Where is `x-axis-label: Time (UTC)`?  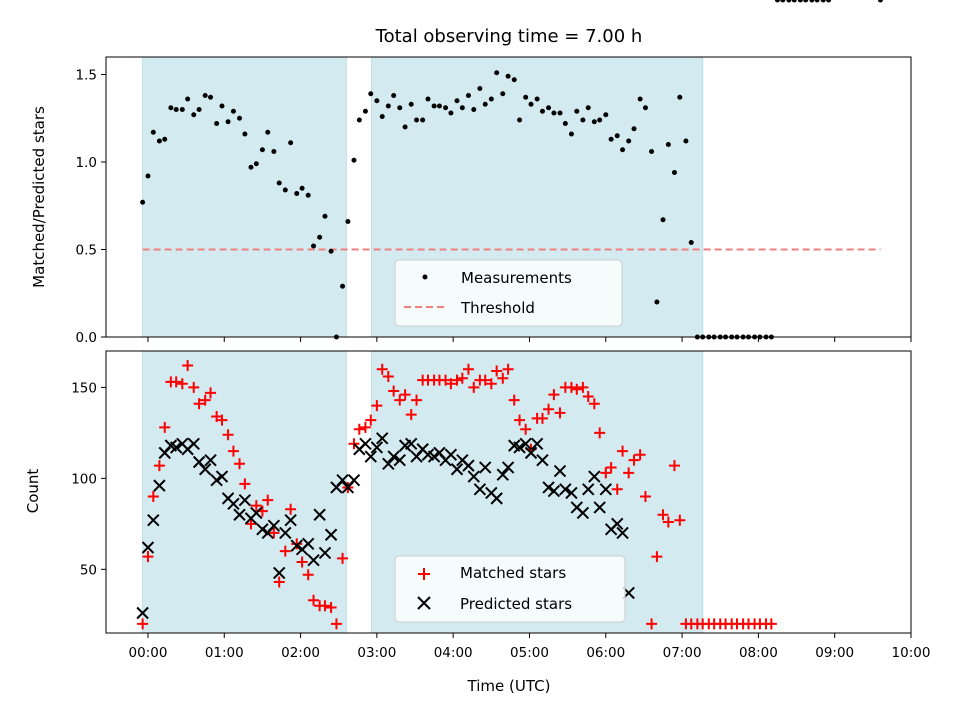
x-axis-label: Time (UTC) is located at coordinates (509, 686).